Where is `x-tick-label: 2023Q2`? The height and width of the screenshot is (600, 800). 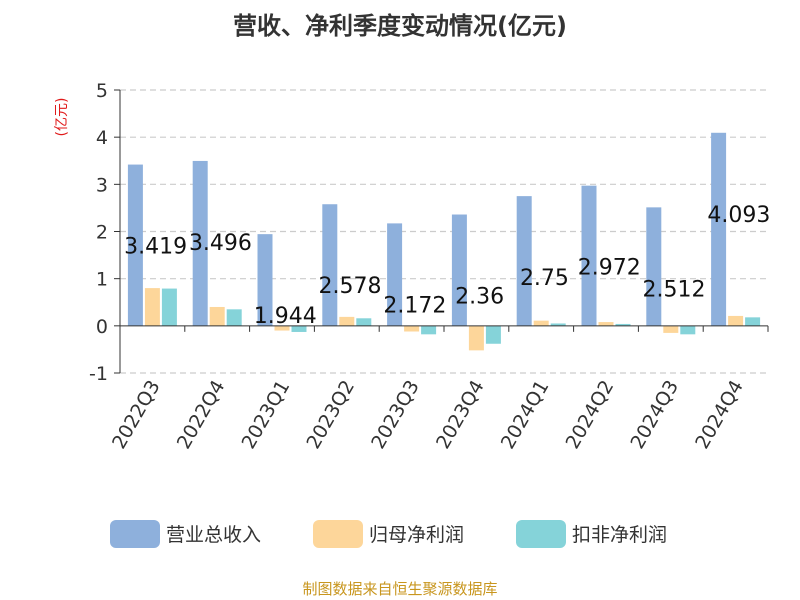 x-tick-label: 2023Q2 is located at coordinates (330, 415).